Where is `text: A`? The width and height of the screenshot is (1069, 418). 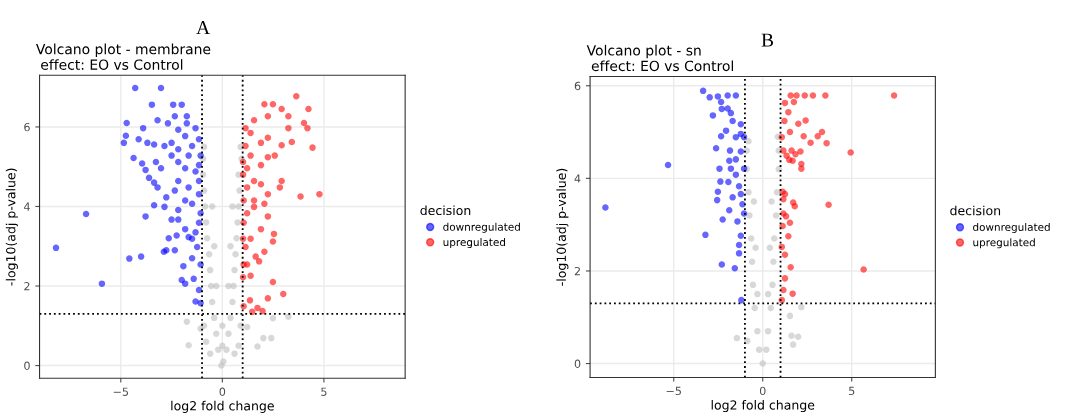
text: A is located at coordinates (203, 27).